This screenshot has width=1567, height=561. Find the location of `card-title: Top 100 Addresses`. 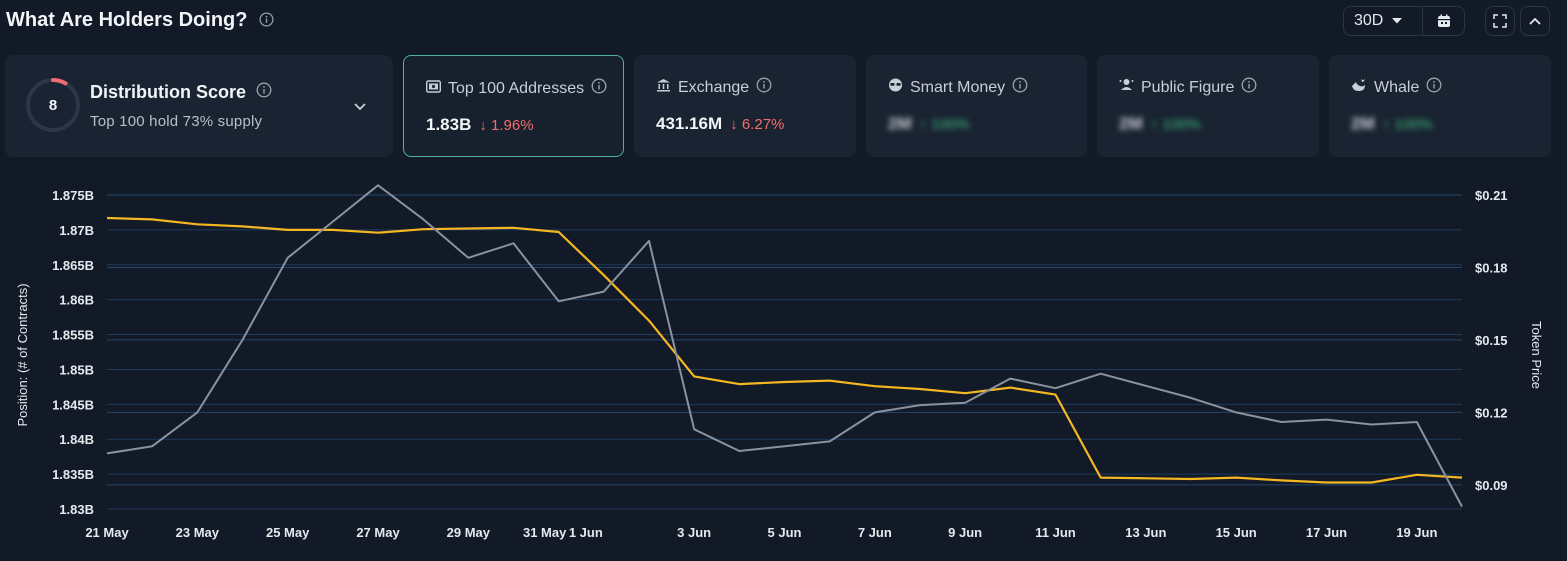

card-title: Top 100 Addresses is located at coordinates (516, 88).